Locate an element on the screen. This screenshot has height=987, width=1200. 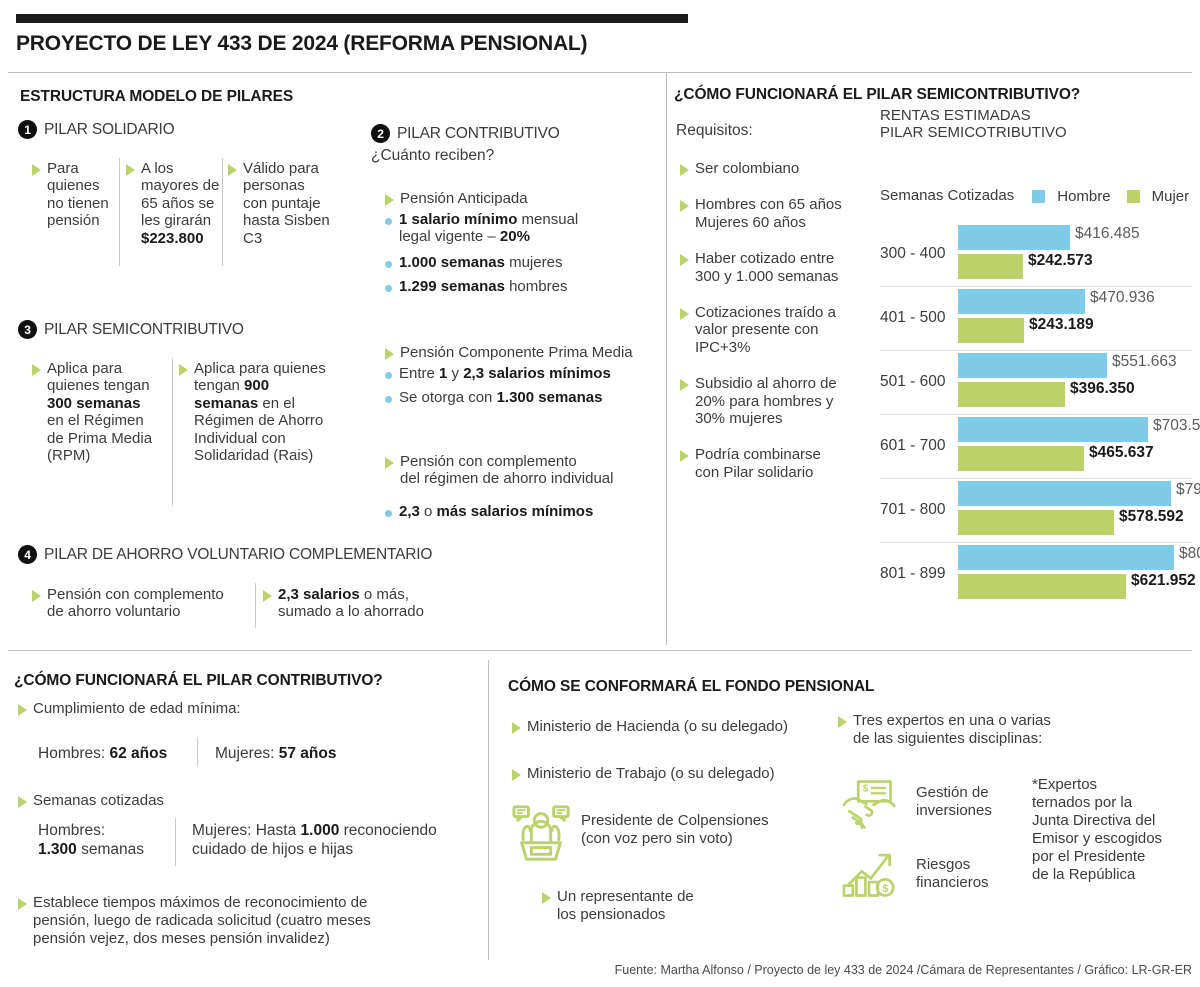
text-line: Régimen de Ahorro is located at coordinates (259, 421).